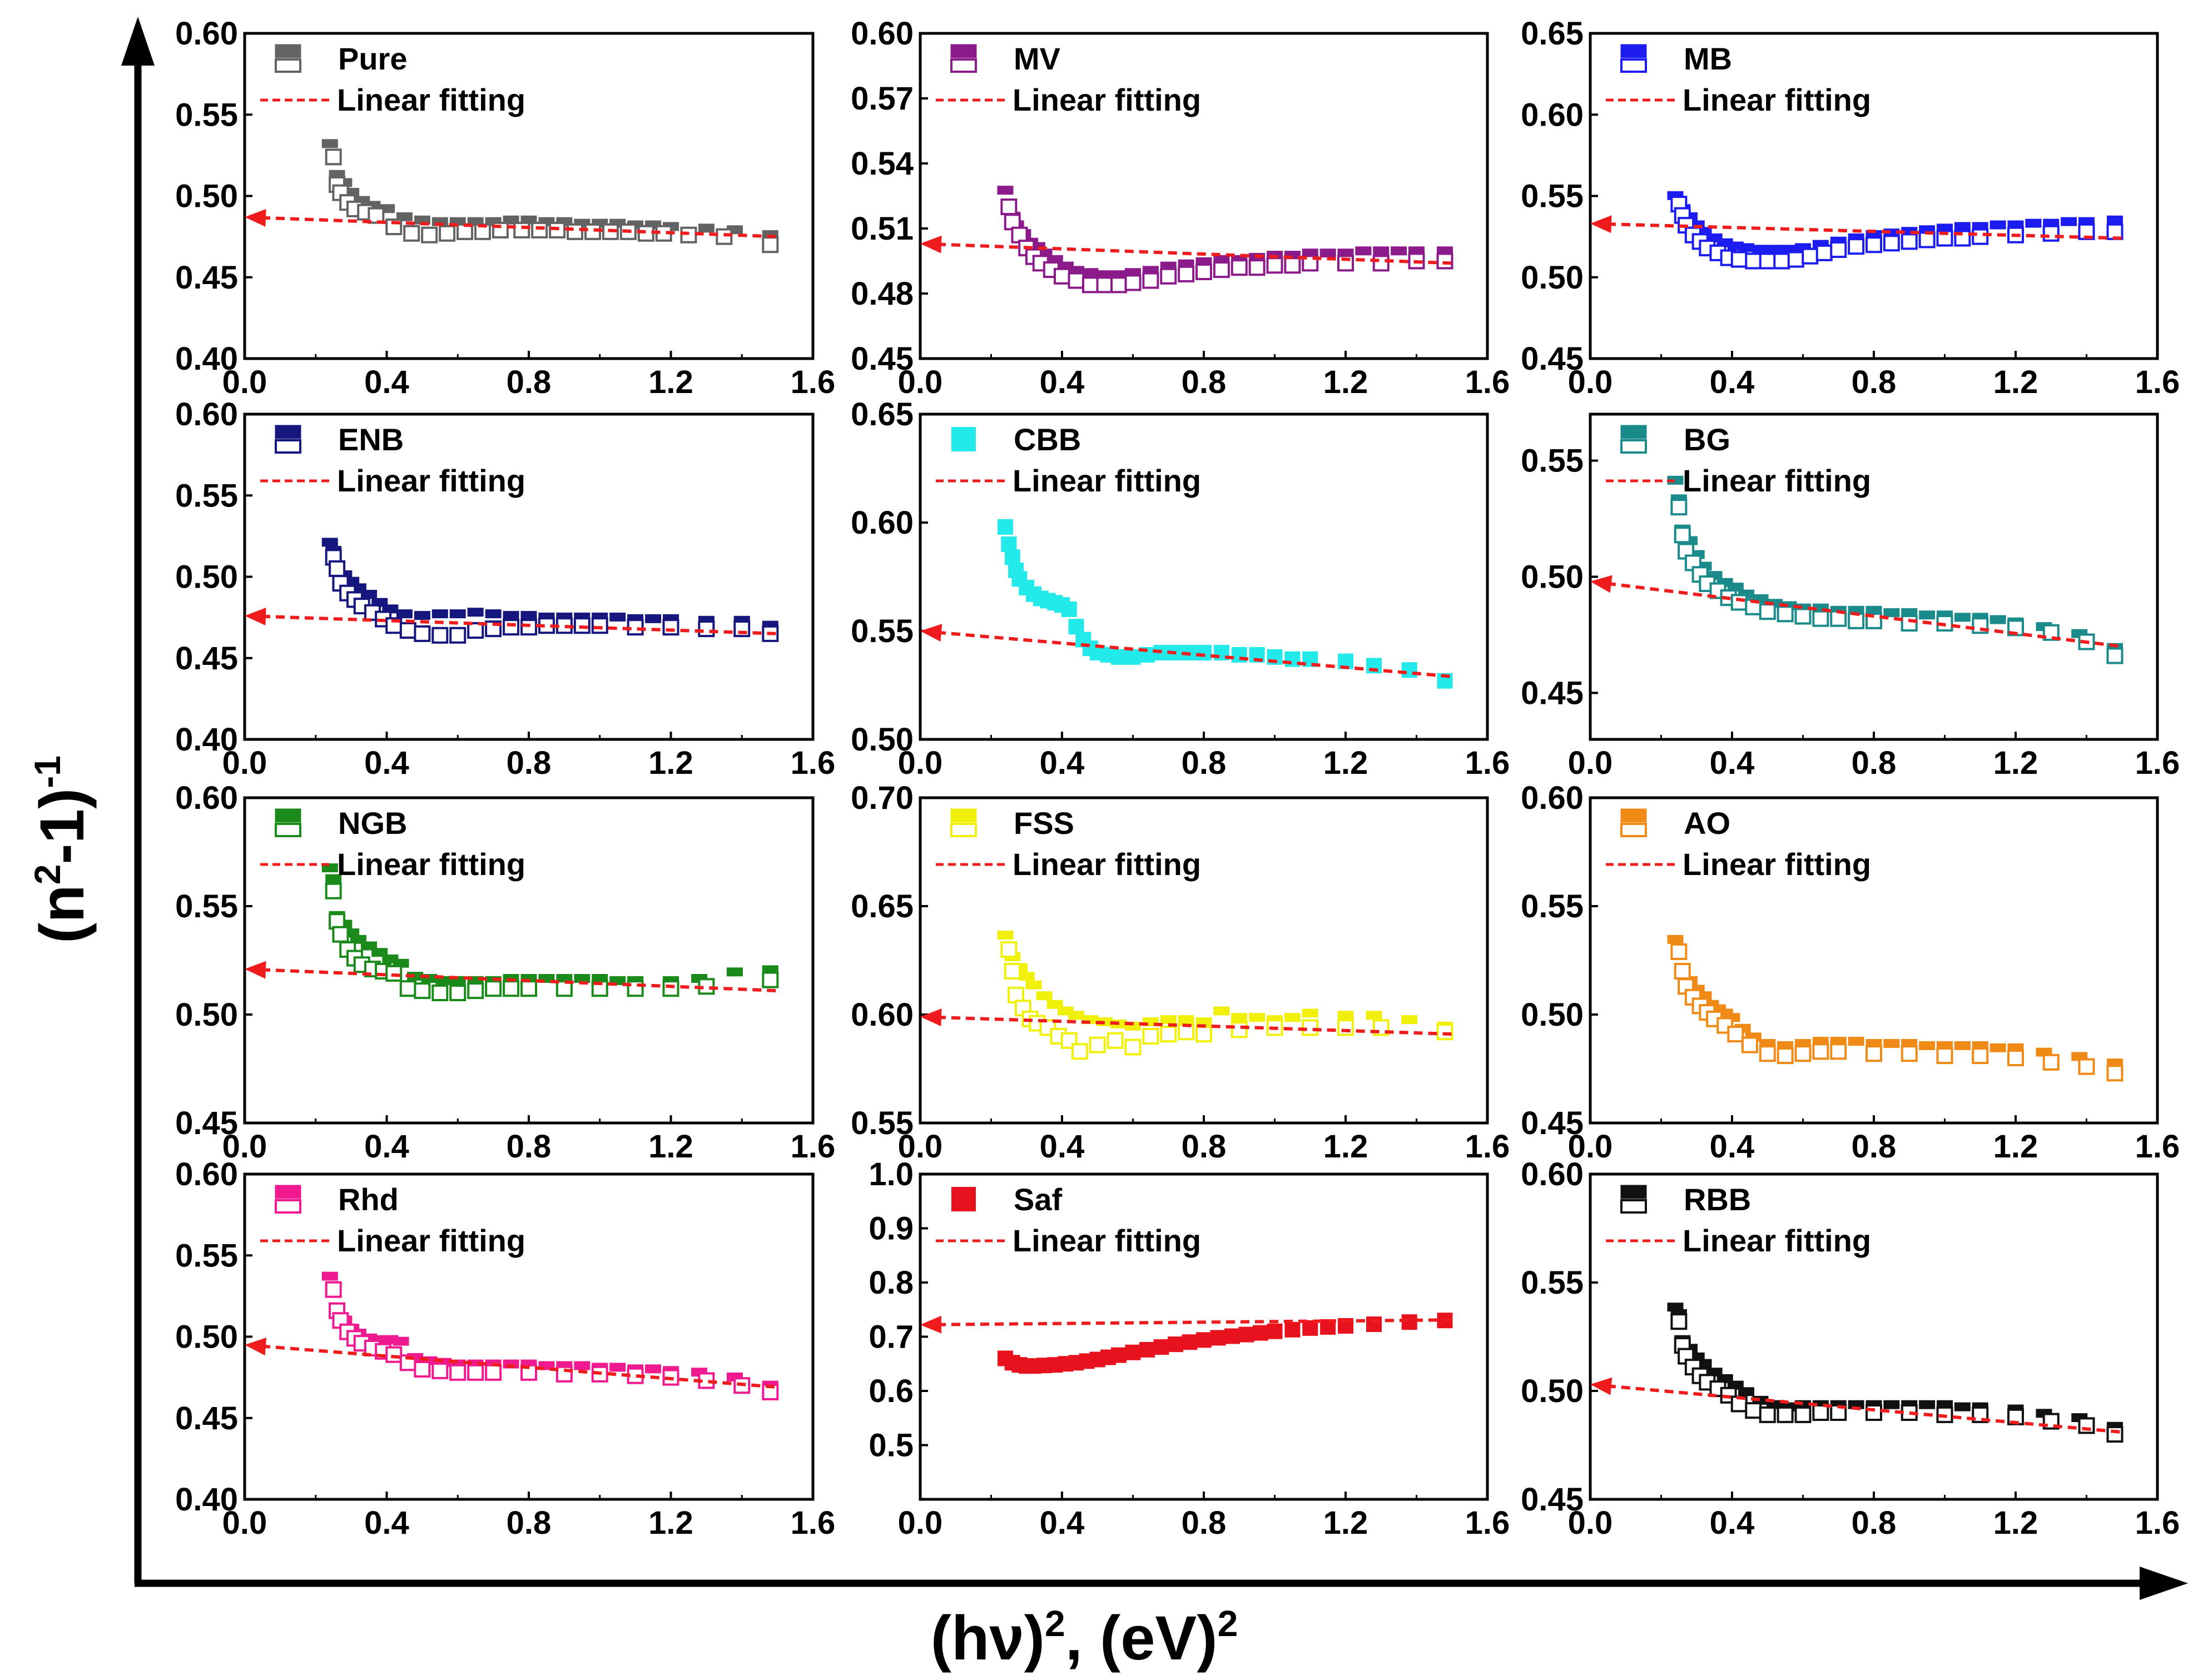 This screenshot has width=2193, height=1680. Describe the element at coordinates (1068, 79) in the screenshot. I see `legend: MV Linear fitting` at that location.